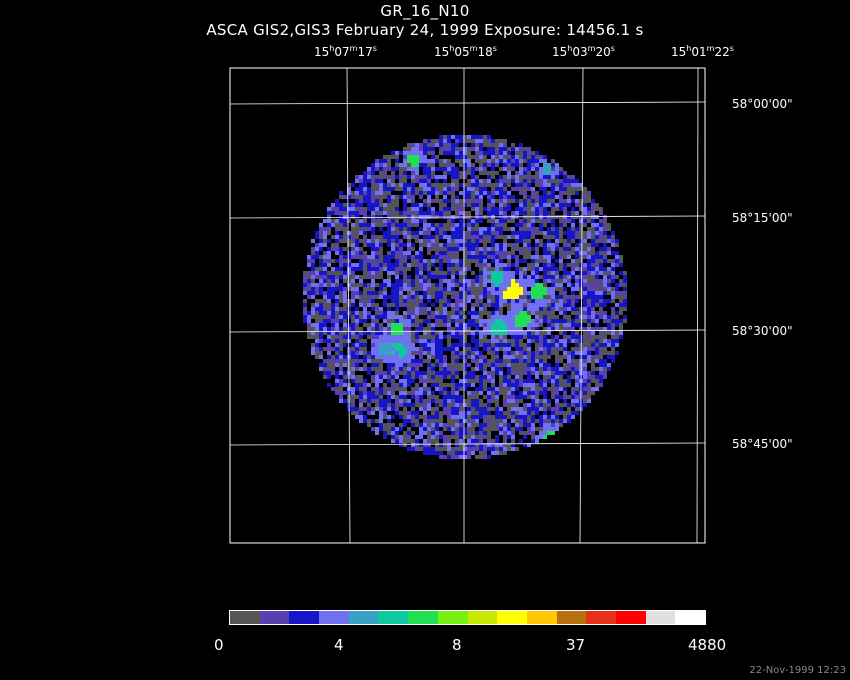 Image resolution: width=850 pixels, height=680 pixels. Describe the element at coordinates (219, 645) in the screenshot. I see `colorbar-label-0: 0` at that location.